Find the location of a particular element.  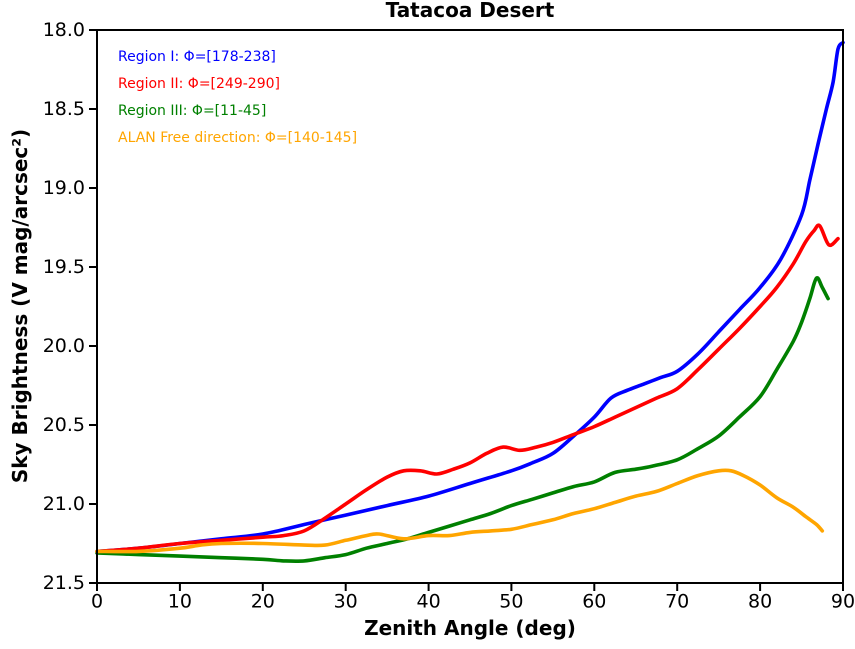

legend-entry-region-ii: Region II: Φ=[249-290] is located at coordinates (199, 84).